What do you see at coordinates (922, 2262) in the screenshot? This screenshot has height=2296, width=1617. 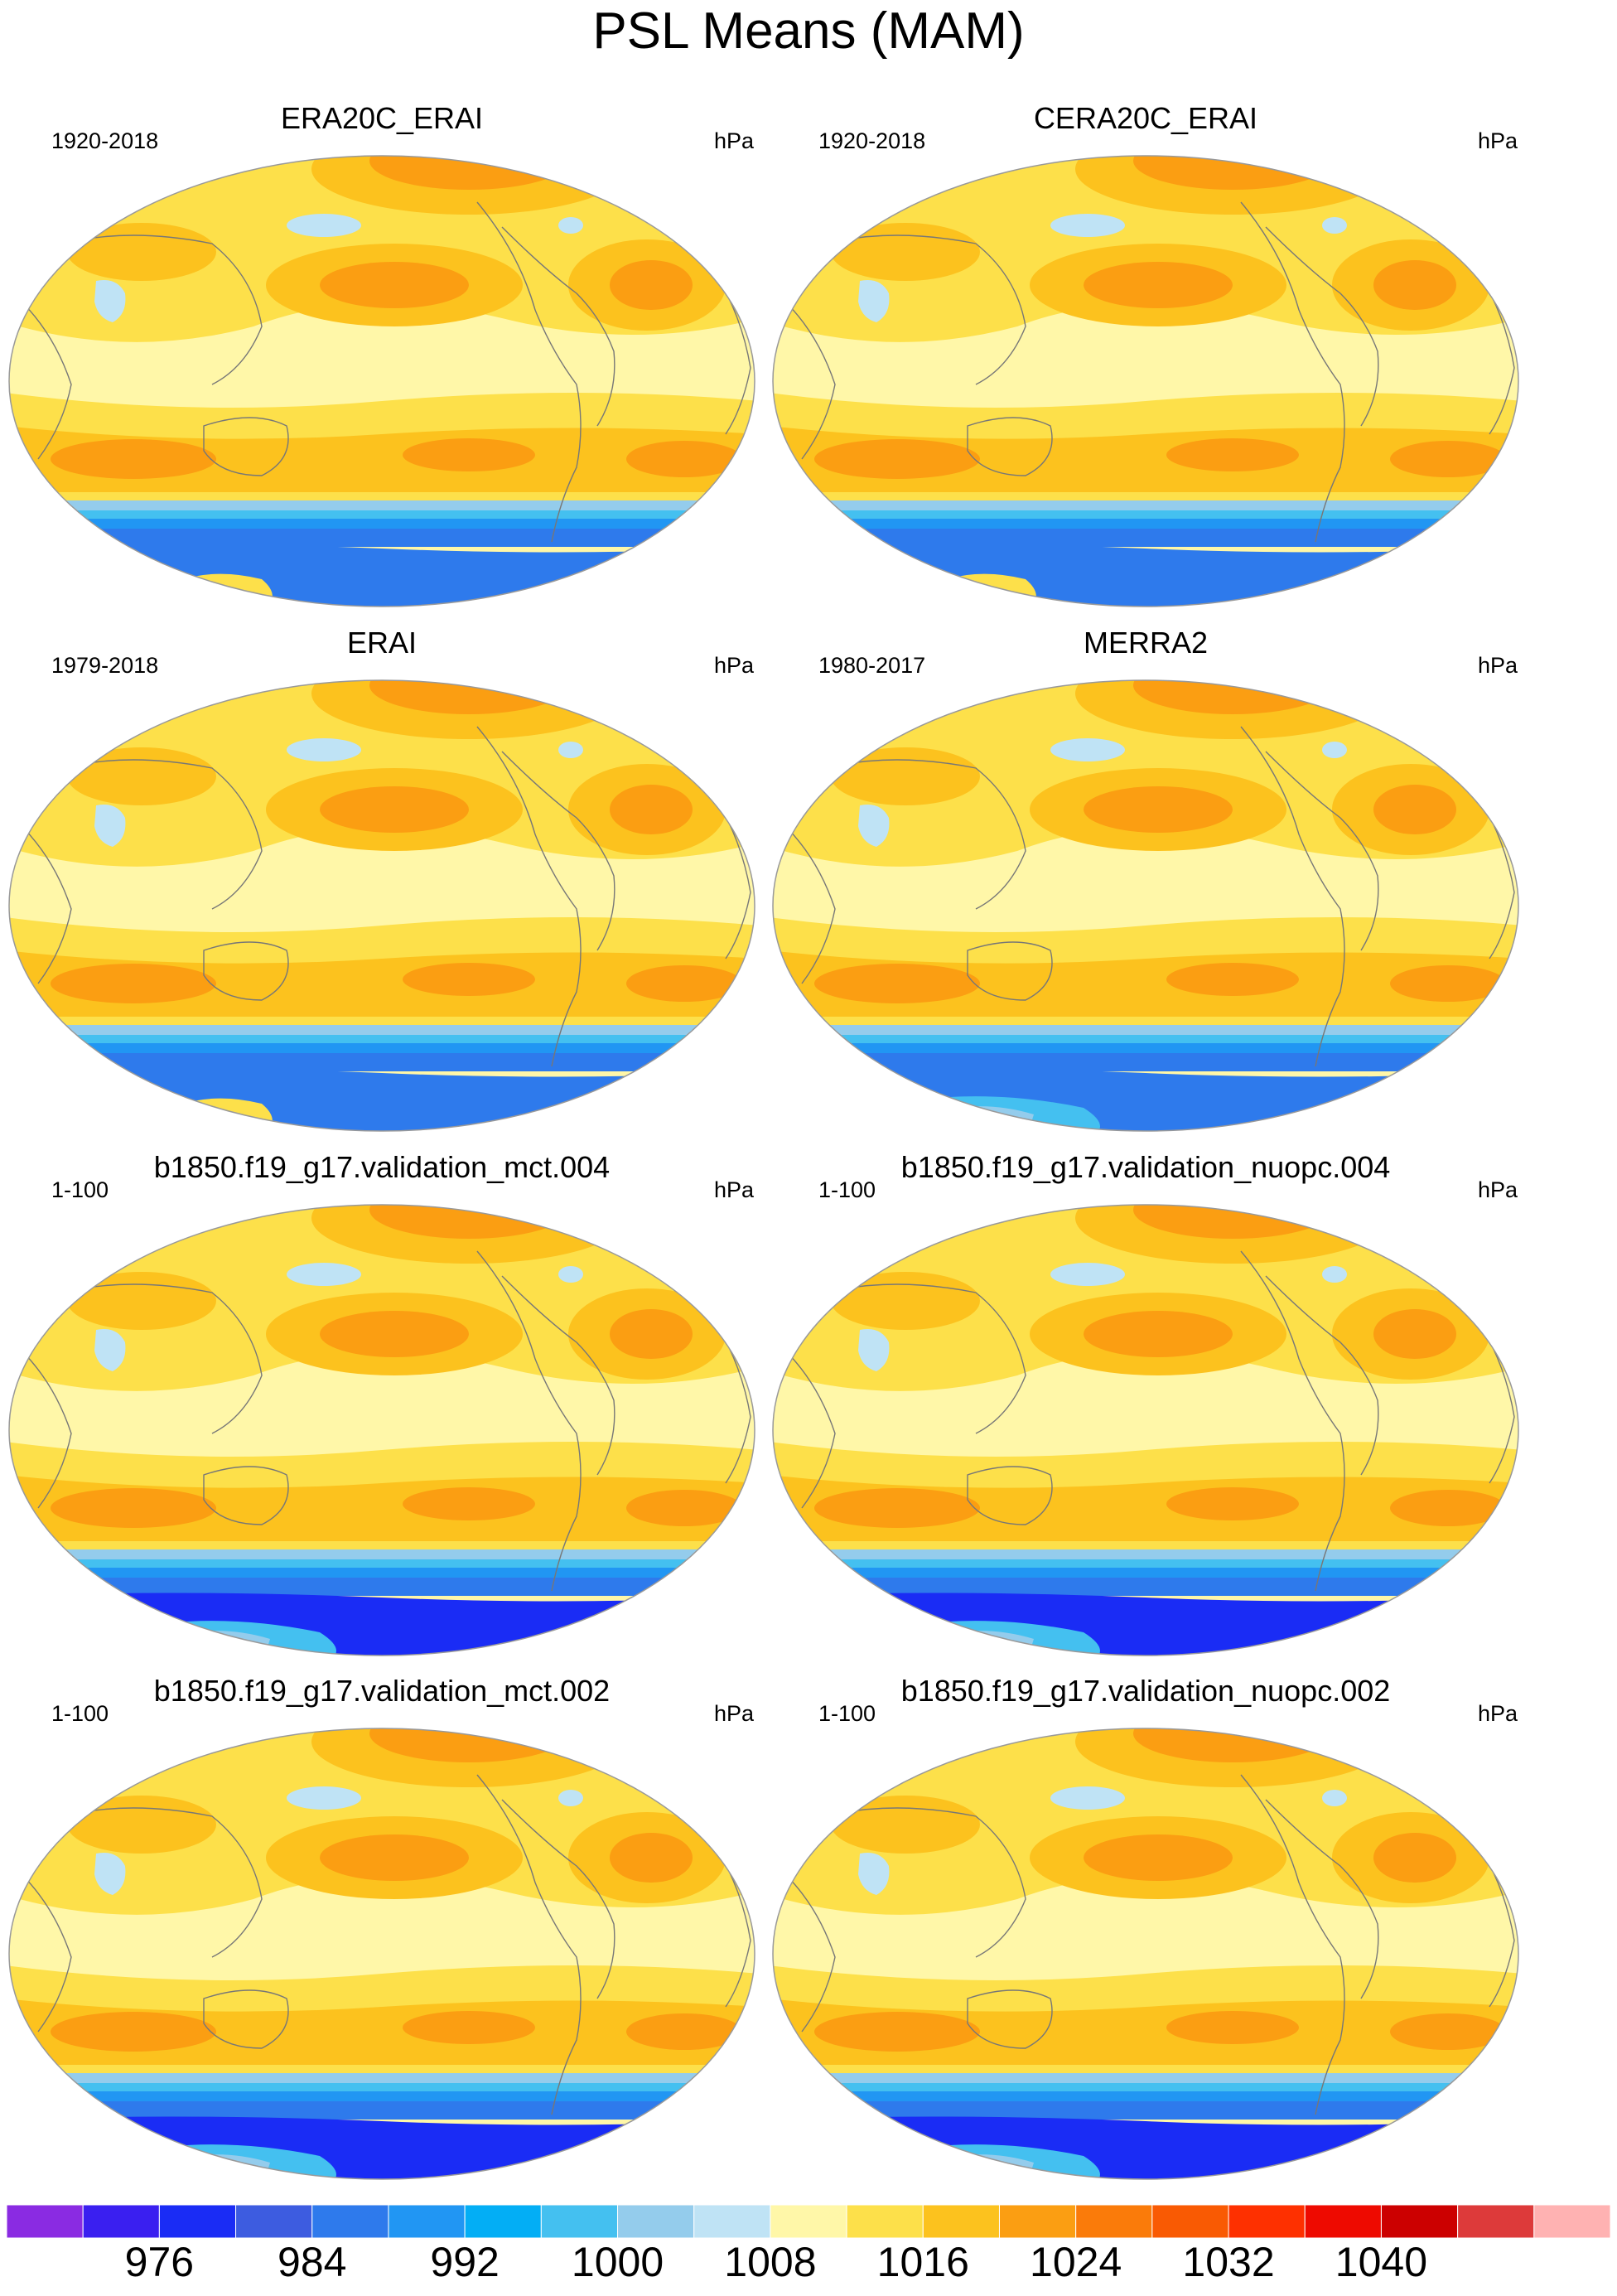 I see `colorbar-tick-label: 1016` at bounding box center [922, 2262].